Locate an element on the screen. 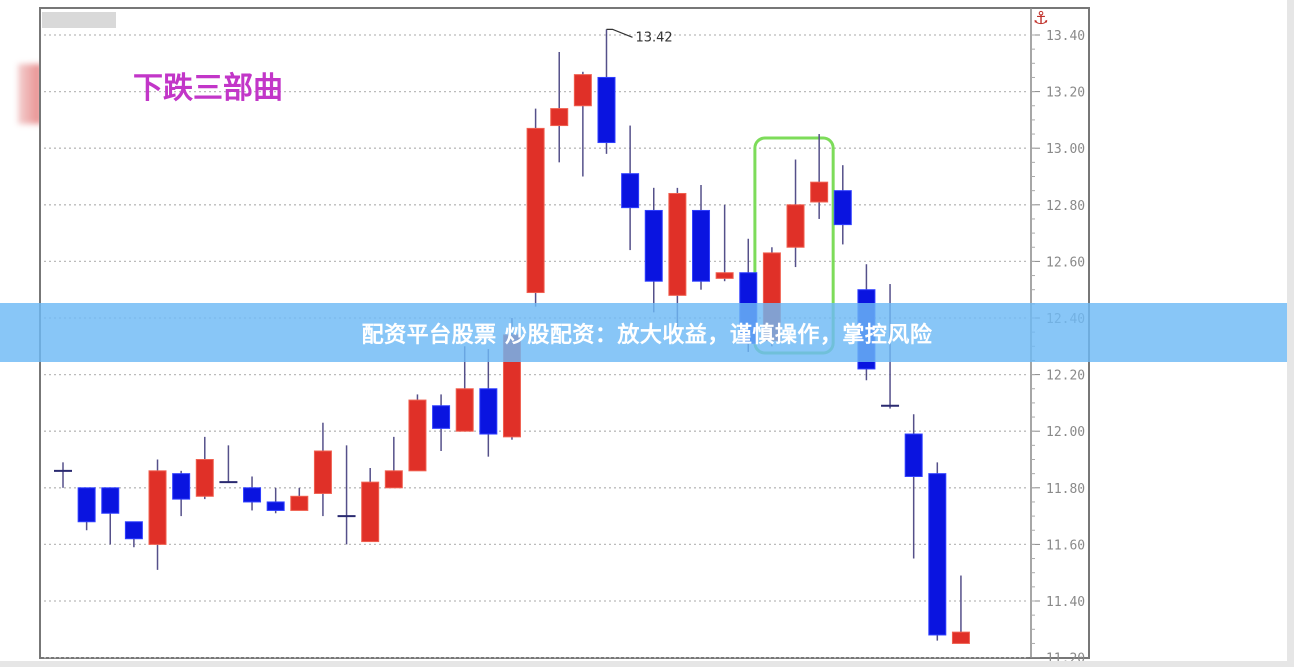 The image size is (1294, 667). banner-text: 配资平台股票 炒股配资：放大收益，谨慎操作，掌控风险 is located at coordinates (647, 335).